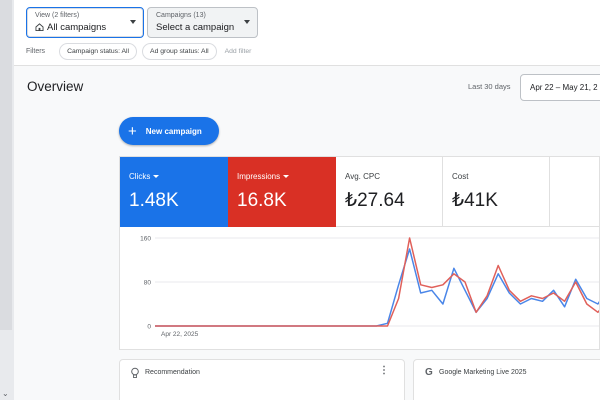 This screenshot has height=400, width=600. I want to click on metric-empty-slot, so click(574, 192).